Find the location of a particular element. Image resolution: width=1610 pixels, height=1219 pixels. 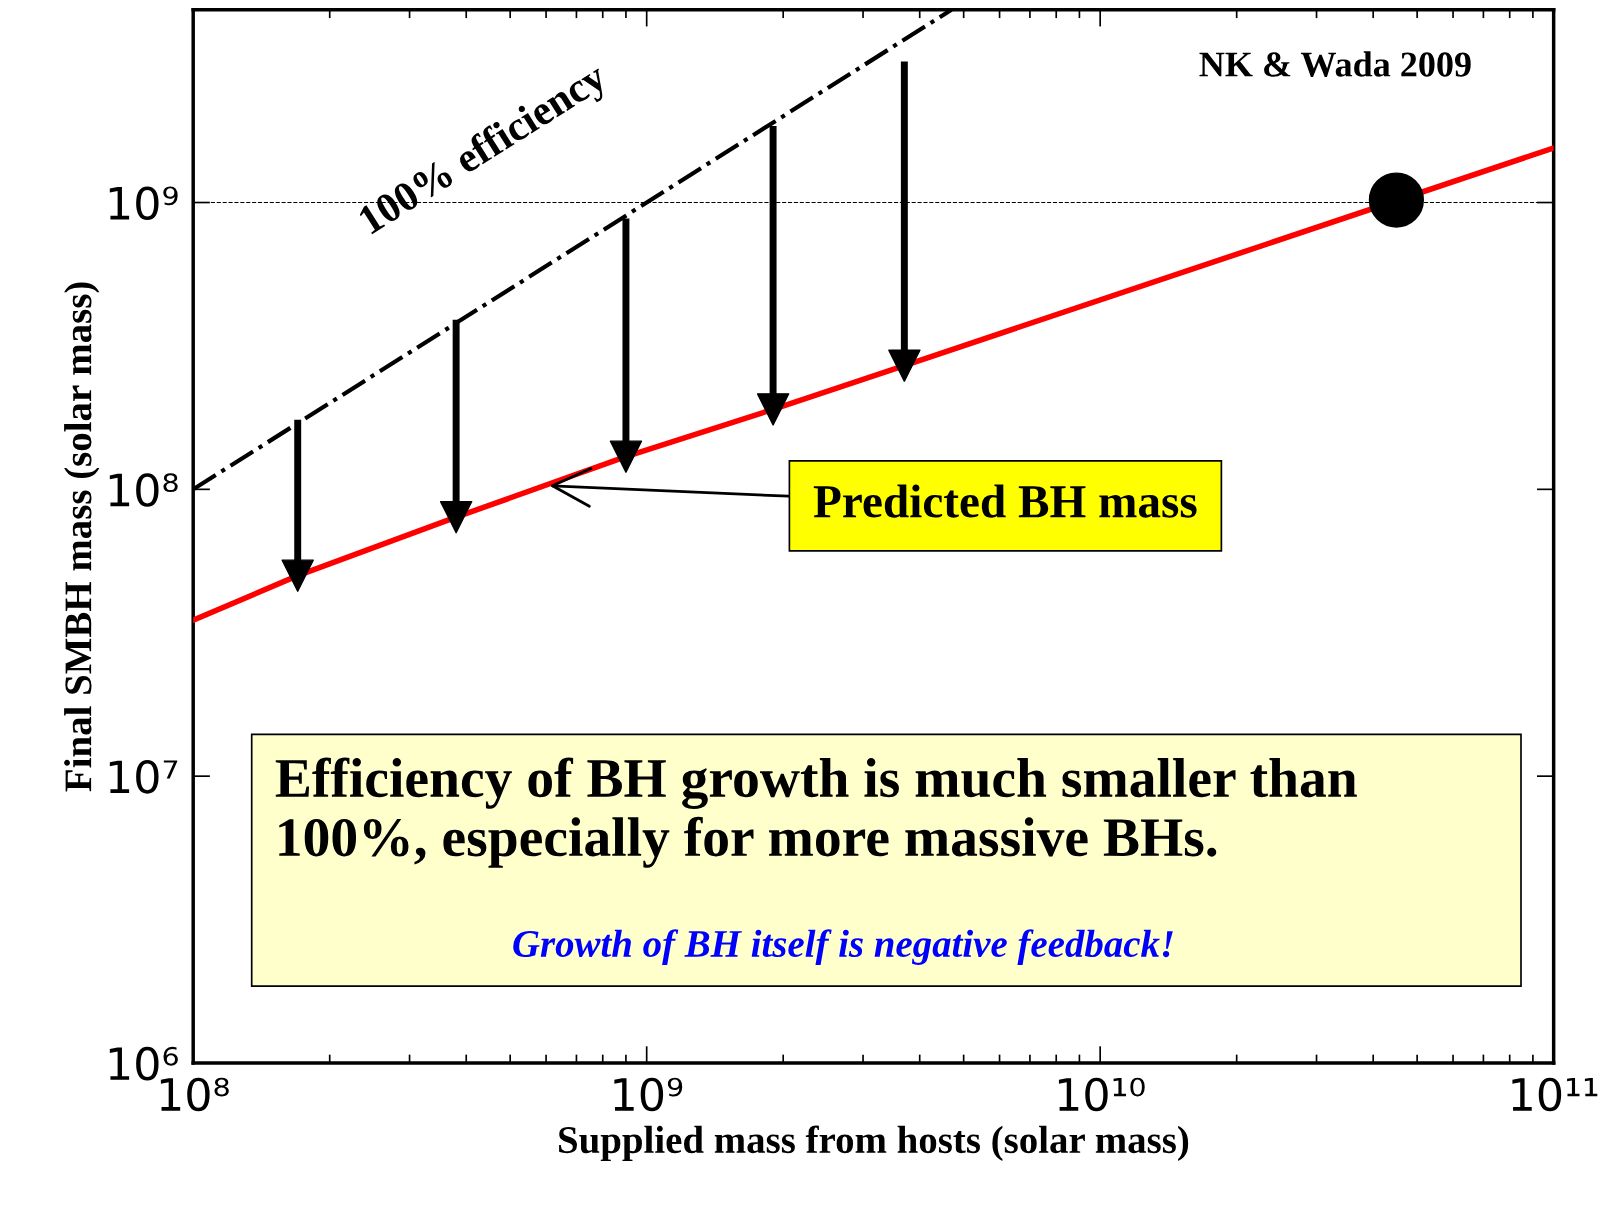

annotation: NK & Wada 2009 is located at coordinates (1335, 64).